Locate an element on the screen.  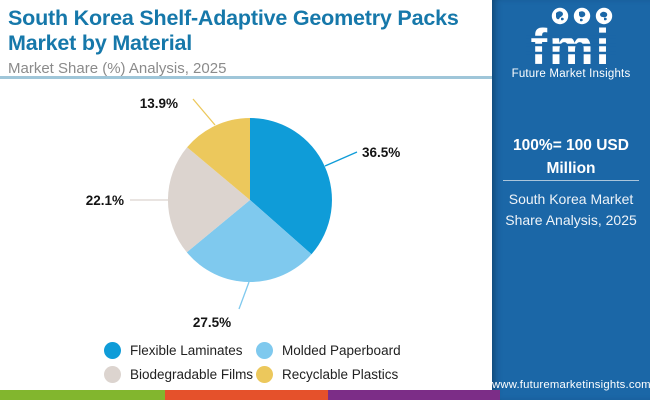
pie-value-label: 22.1% is located at coordinates (105, 200).